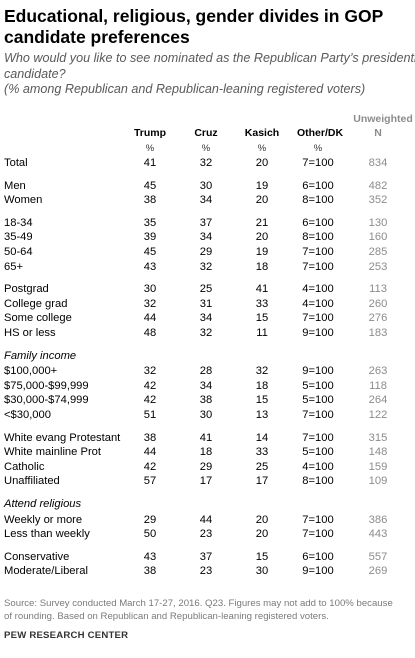 The image size is (415, 658). What do you see at coordinates (150, 437) in the screenshot?
I see `cell-trump: 38` at bounding box center [150, 437].